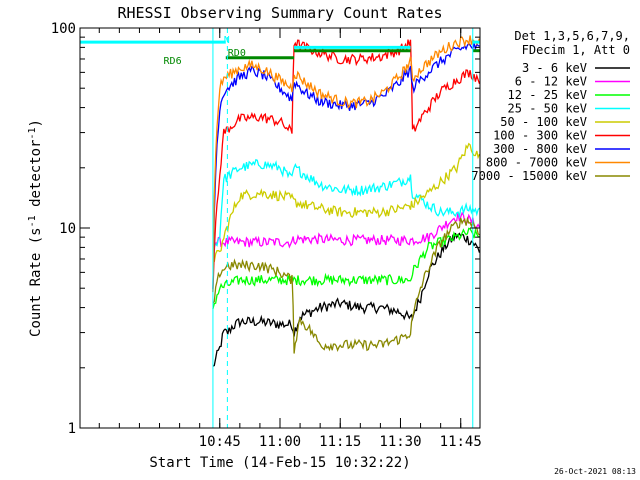  I want to click on legend-label-3: 25 - 50 keV, so click(547, 109).